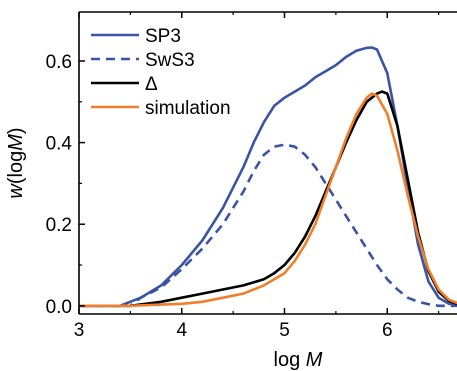 The width and height of the screenshot is (457, 371). Describe the element at coordinates (387, 330) in the screenshot. I see `x-tick-label-3: 6` at that location.